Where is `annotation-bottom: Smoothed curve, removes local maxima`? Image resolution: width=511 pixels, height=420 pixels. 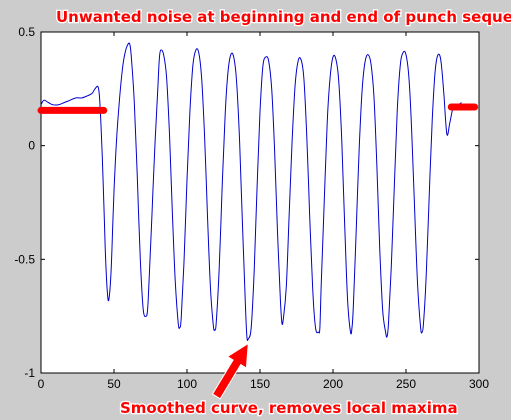 annotation-bottom: Smoothed curve, removes local maxima is located at coordinates (289, 408).